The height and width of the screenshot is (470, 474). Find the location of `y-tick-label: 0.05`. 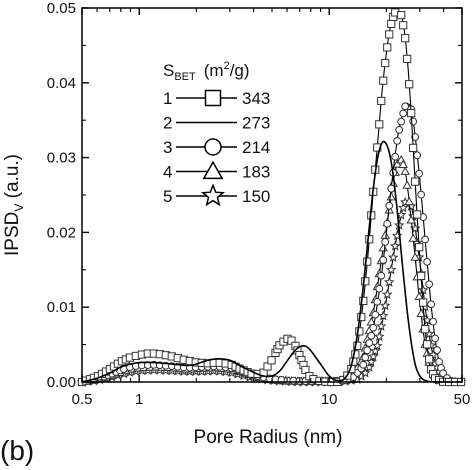

y-tick-label: 0.05 is located at coordinates (61, 8).